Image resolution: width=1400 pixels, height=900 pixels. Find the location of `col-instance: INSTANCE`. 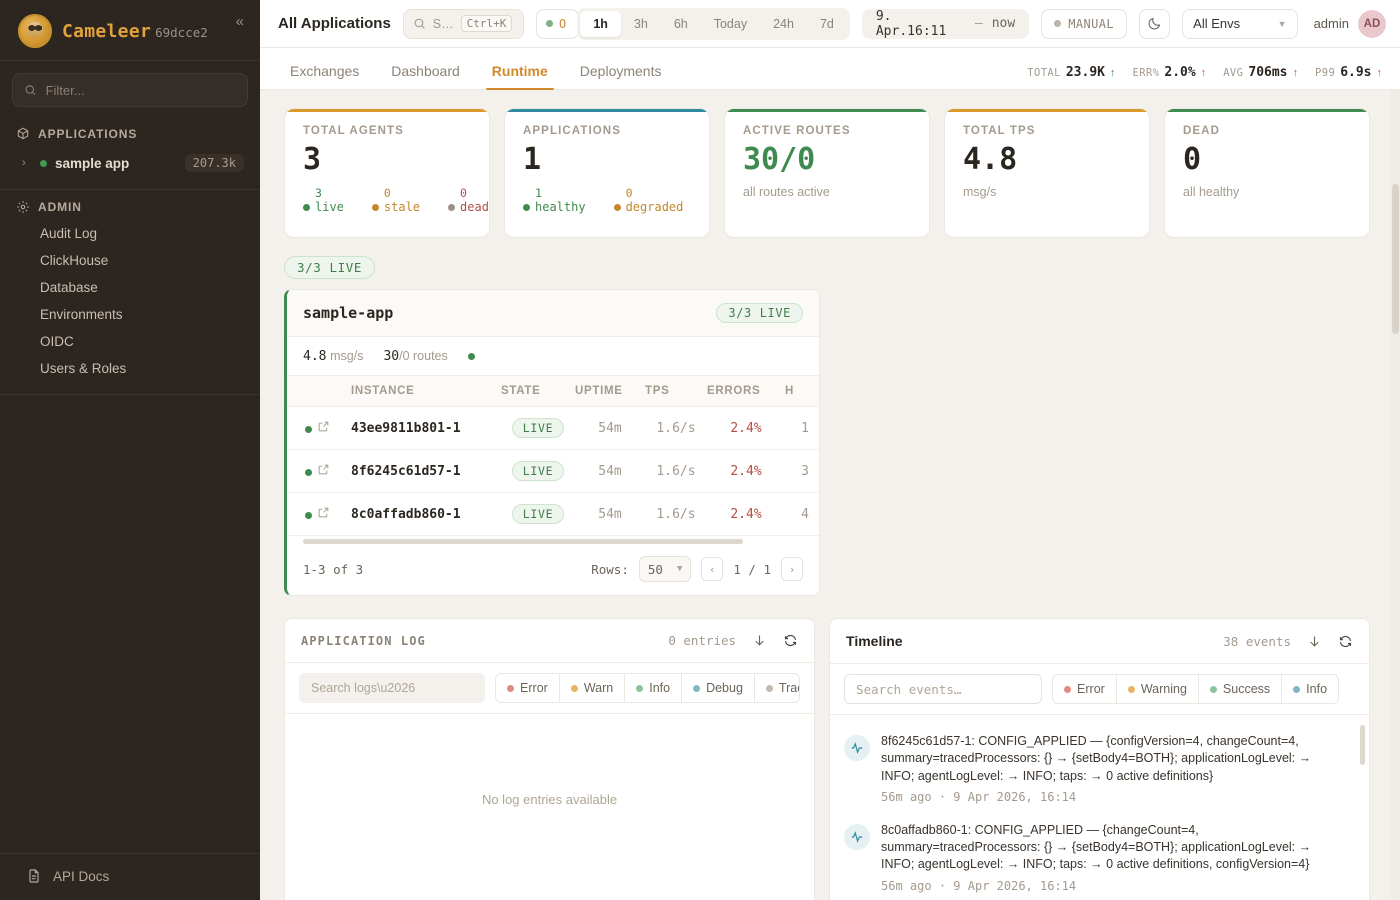

col-instance: INSTANCE is located at coordinates (426, 391).